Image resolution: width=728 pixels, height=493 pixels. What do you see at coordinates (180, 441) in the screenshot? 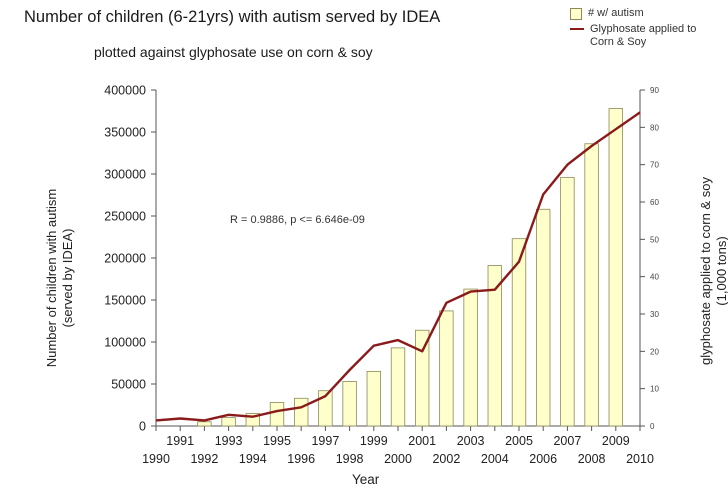
I see `x-tick-label: 1991` at bounding box center [180, 441].